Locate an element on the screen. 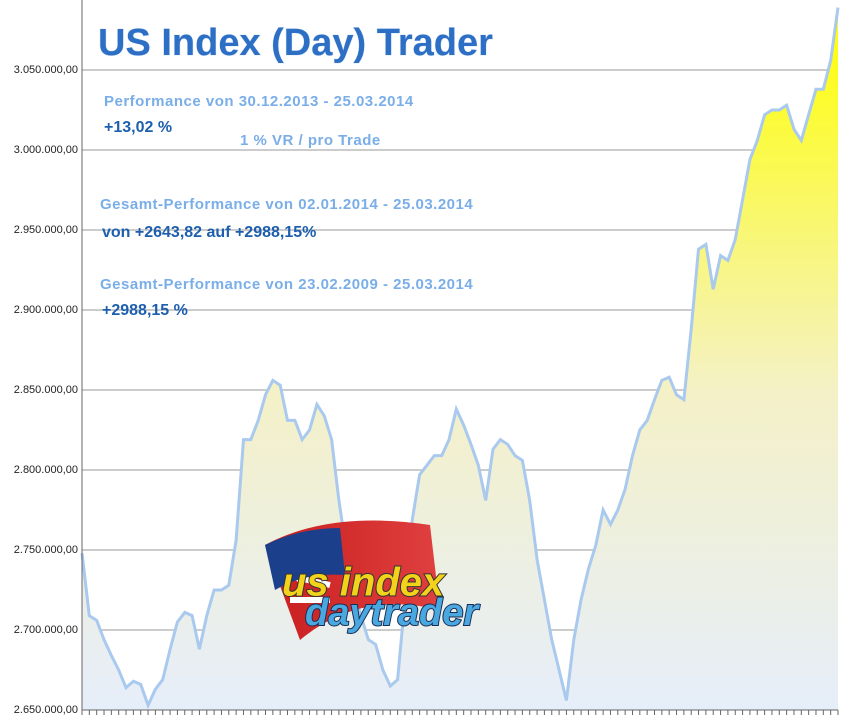 The width and height of the screenshot is (843, 718). y-tick-label: 2.750.000,00 is located at coordinates (46, 550).